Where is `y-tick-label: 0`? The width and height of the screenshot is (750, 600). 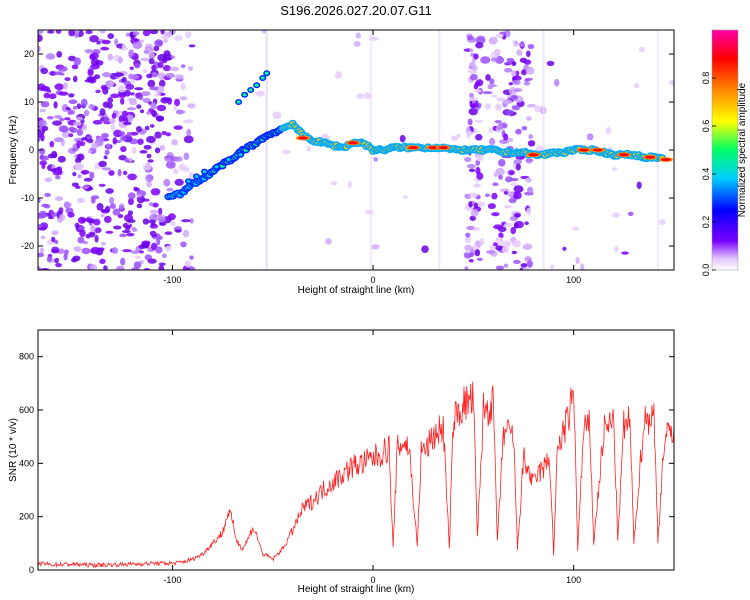 y-tick-label: 0 is located at coordinates (31, 150).